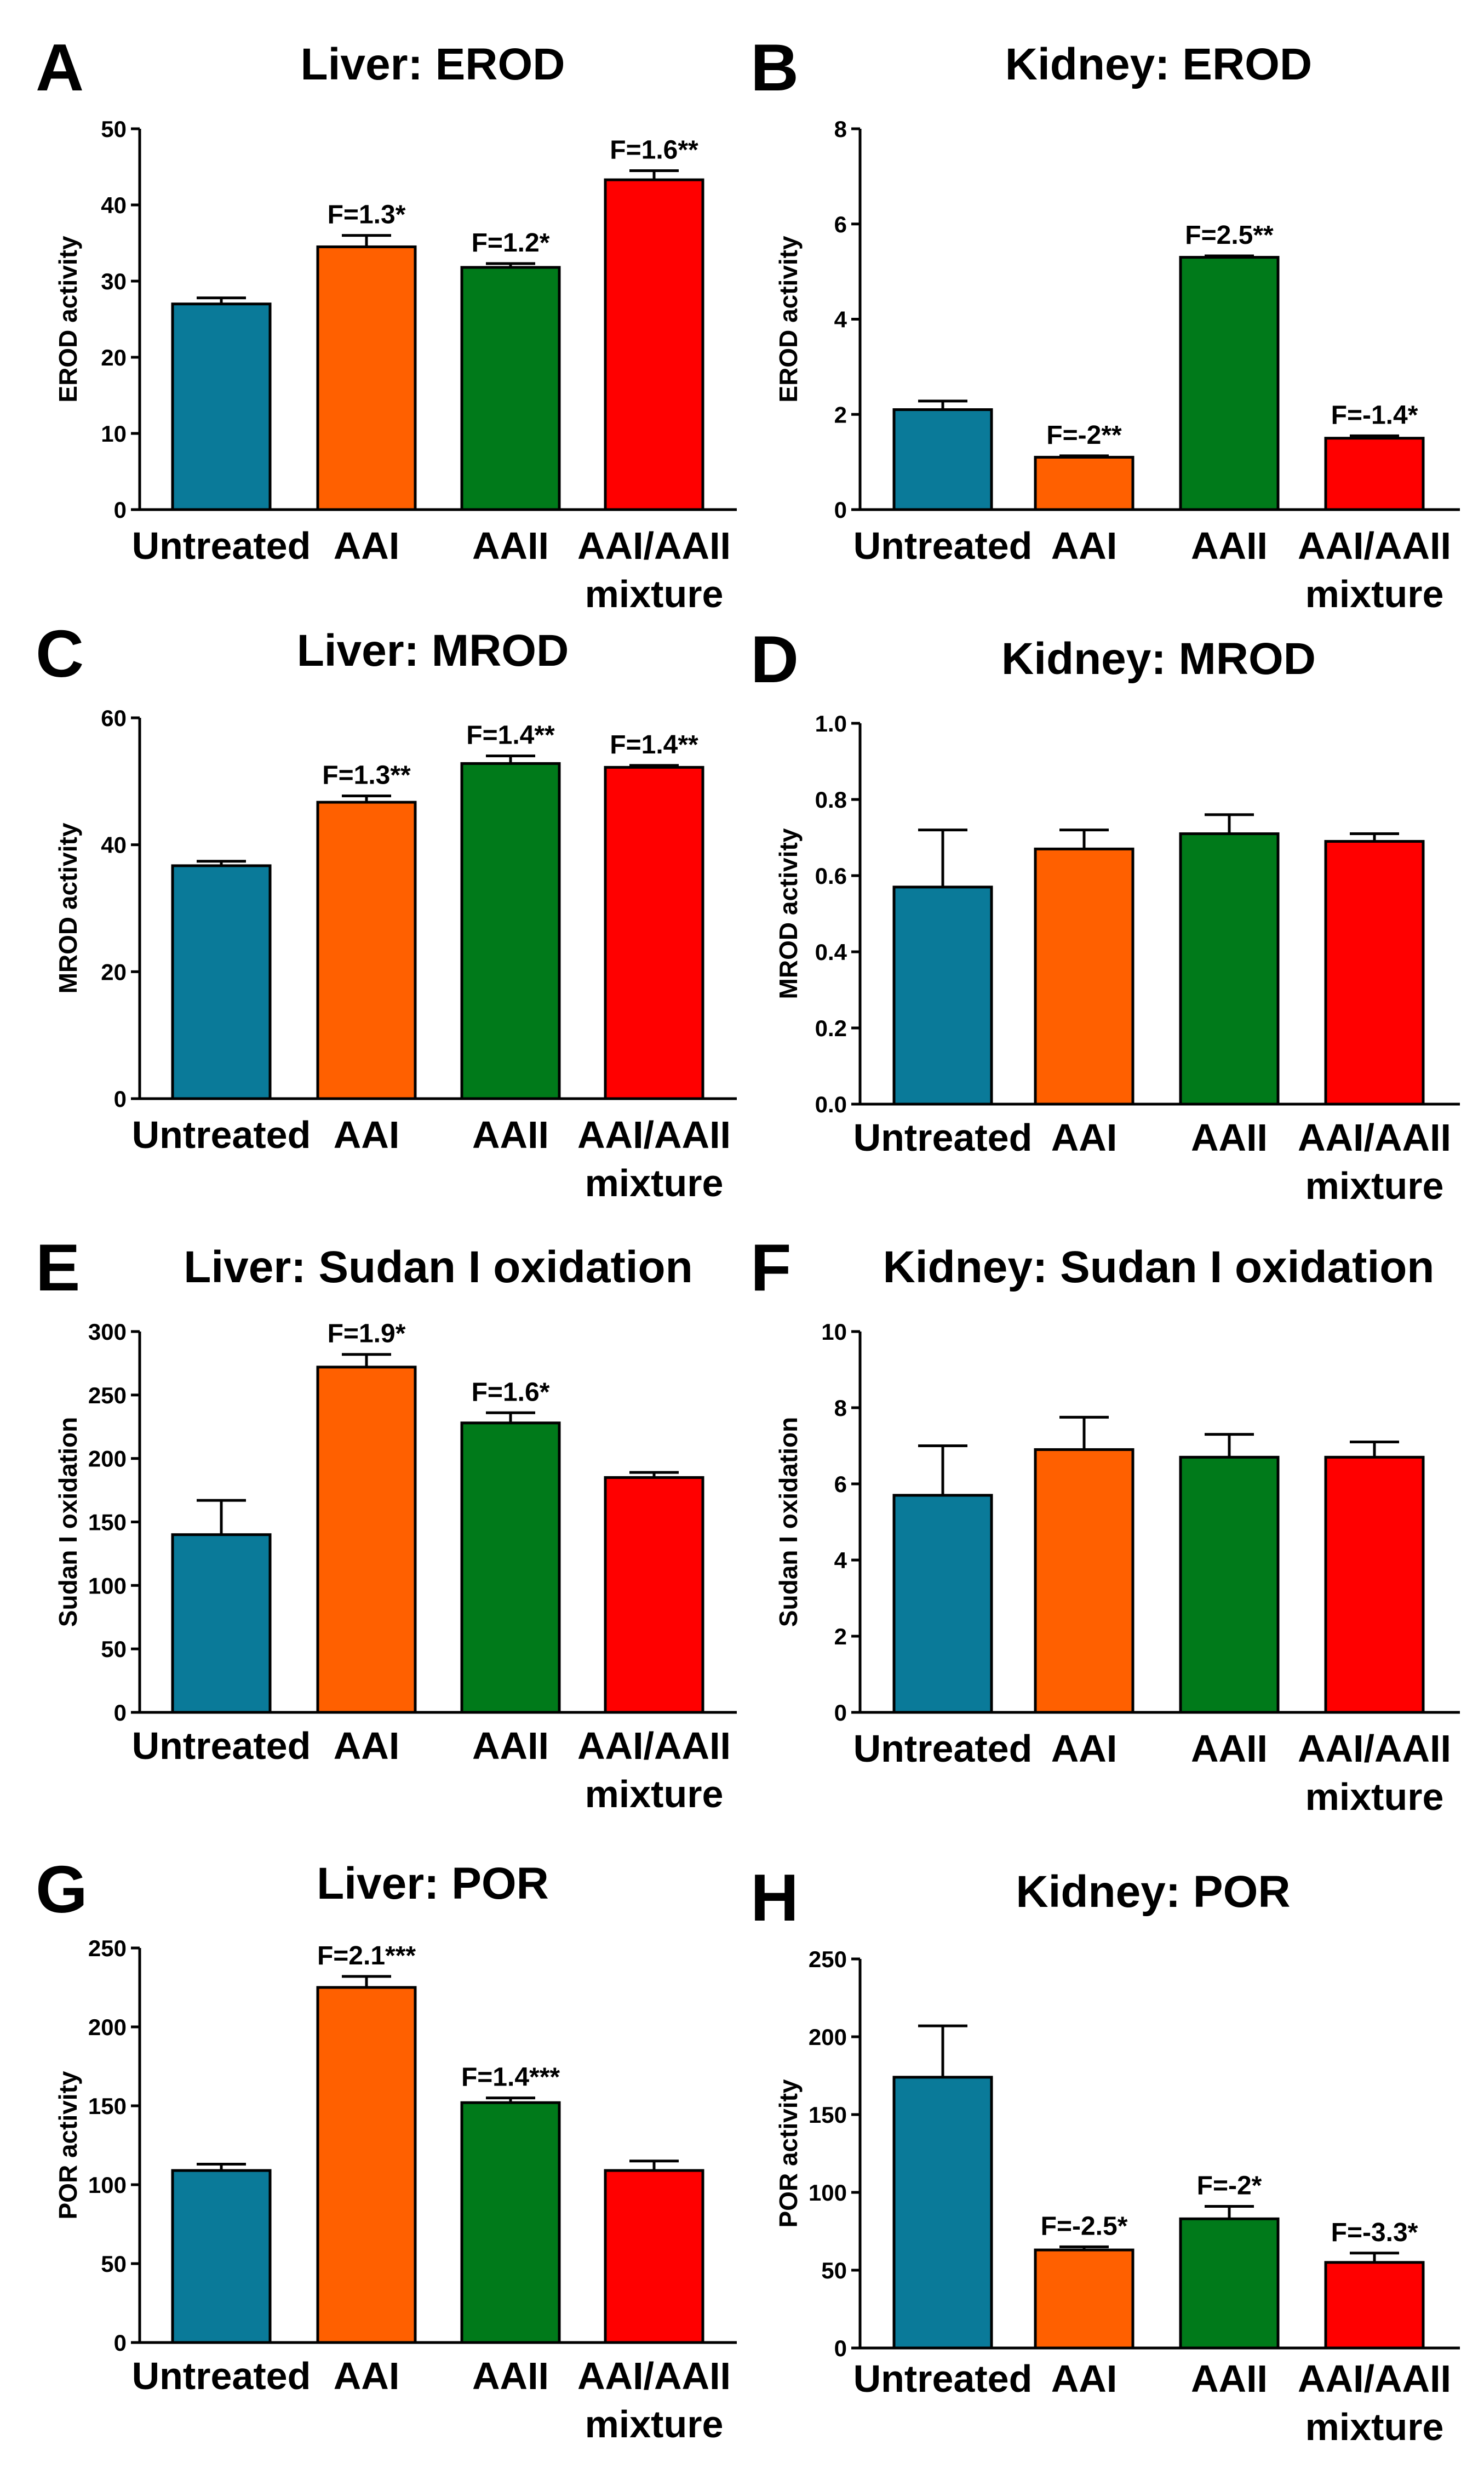 The image size is (1484, 2468). I want to click on significance-label: F=-3.3*, so click(1374, 2232).